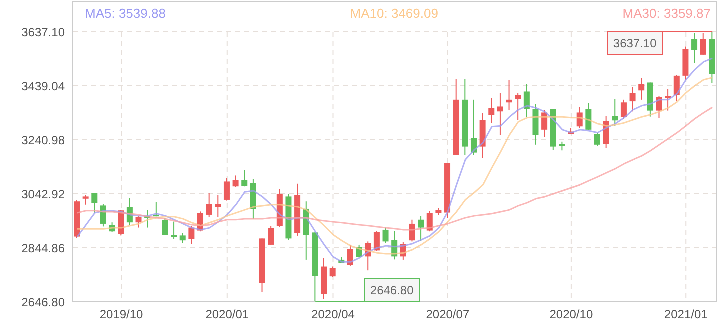 The height and width of the screenshot is (333, 722). I want to click on x-tick-label: 2020/04, so click(334, 315).